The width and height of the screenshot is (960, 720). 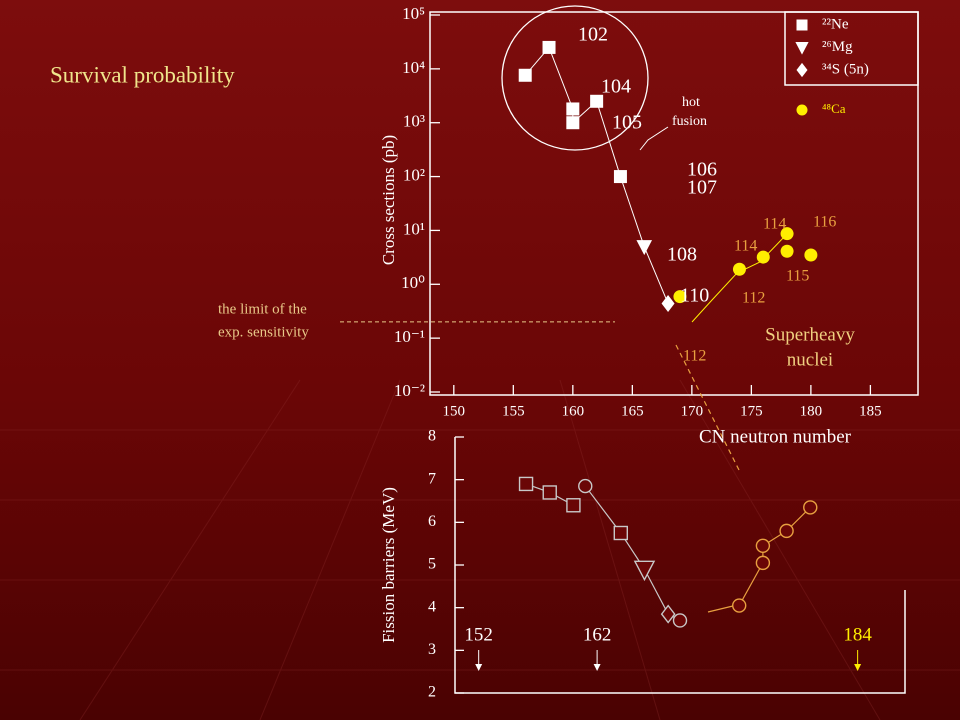 What do you see at coordinates (702, 188) in the screenshot?
I see `annotation: 107` at bounding box center [702, 188].